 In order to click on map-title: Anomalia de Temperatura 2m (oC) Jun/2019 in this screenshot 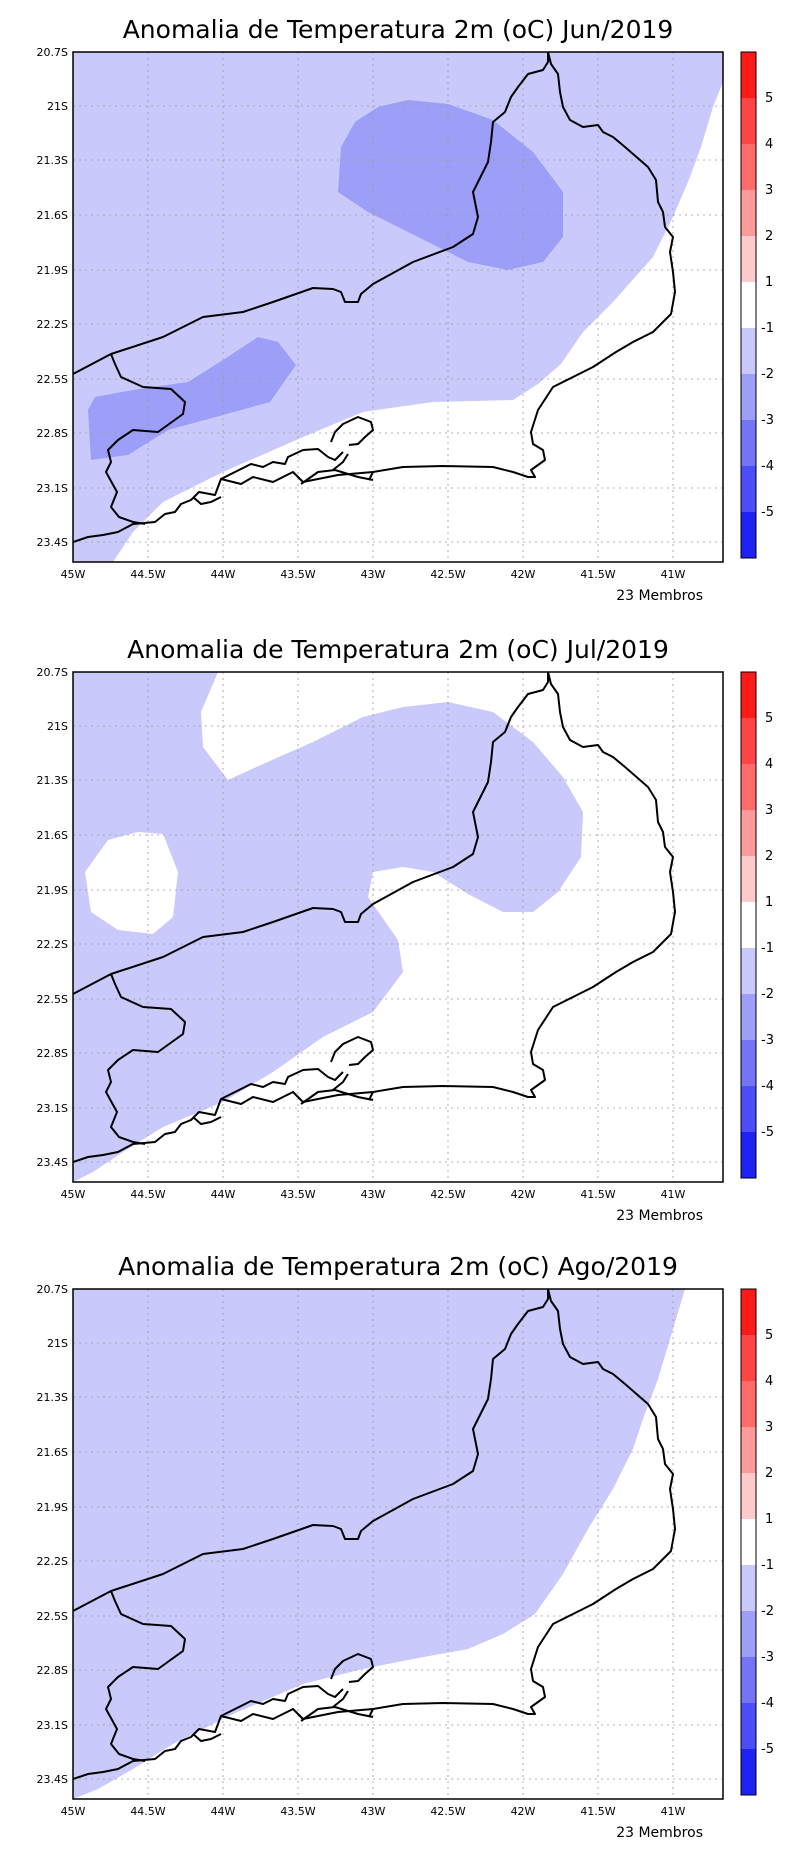, I will do `click(398, 29)`.